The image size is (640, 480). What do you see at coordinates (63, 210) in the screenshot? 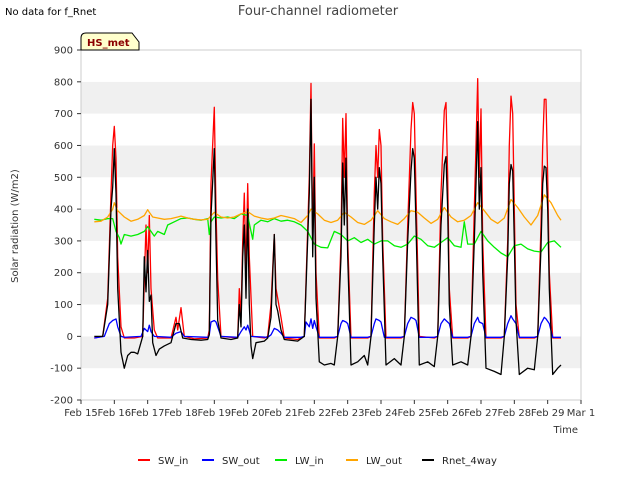
I see `y-tick-label: 400` at bounding box center [63, 210].